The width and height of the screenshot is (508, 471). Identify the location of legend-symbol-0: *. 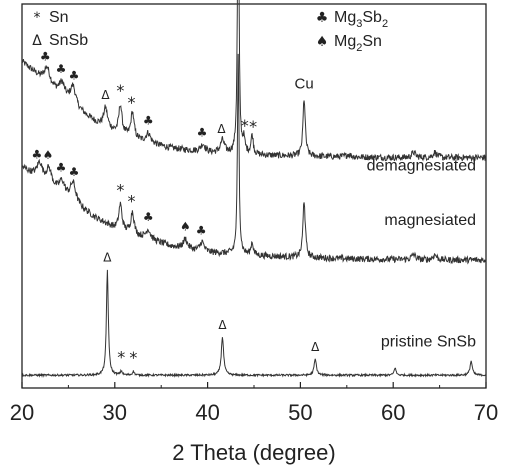
(37, 18).